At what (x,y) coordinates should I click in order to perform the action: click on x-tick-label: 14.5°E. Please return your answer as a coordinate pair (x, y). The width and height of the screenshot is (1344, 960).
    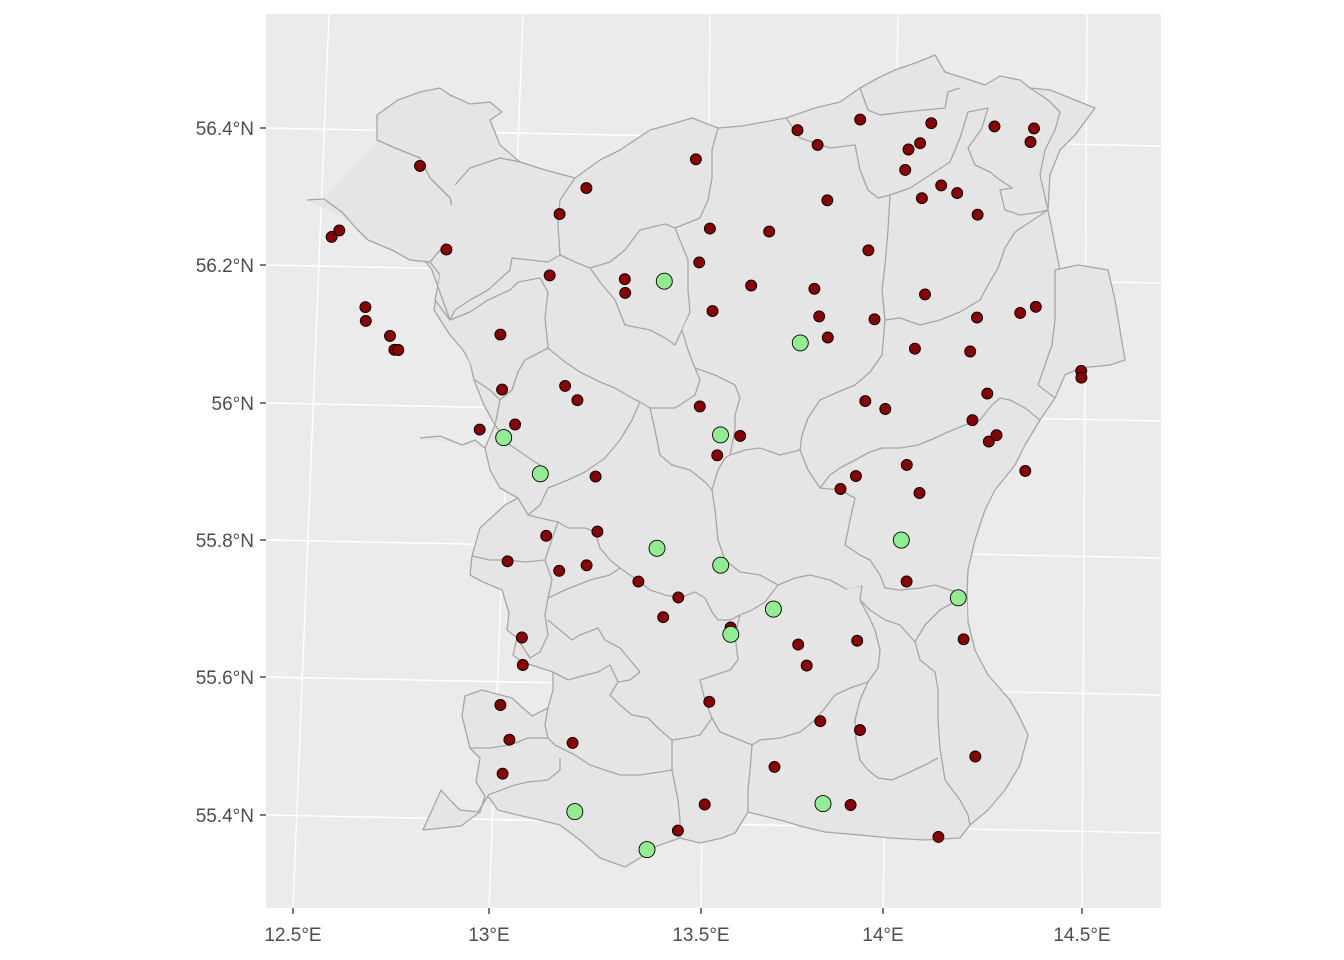
    Looking at the image, I should click on (1081, 935).